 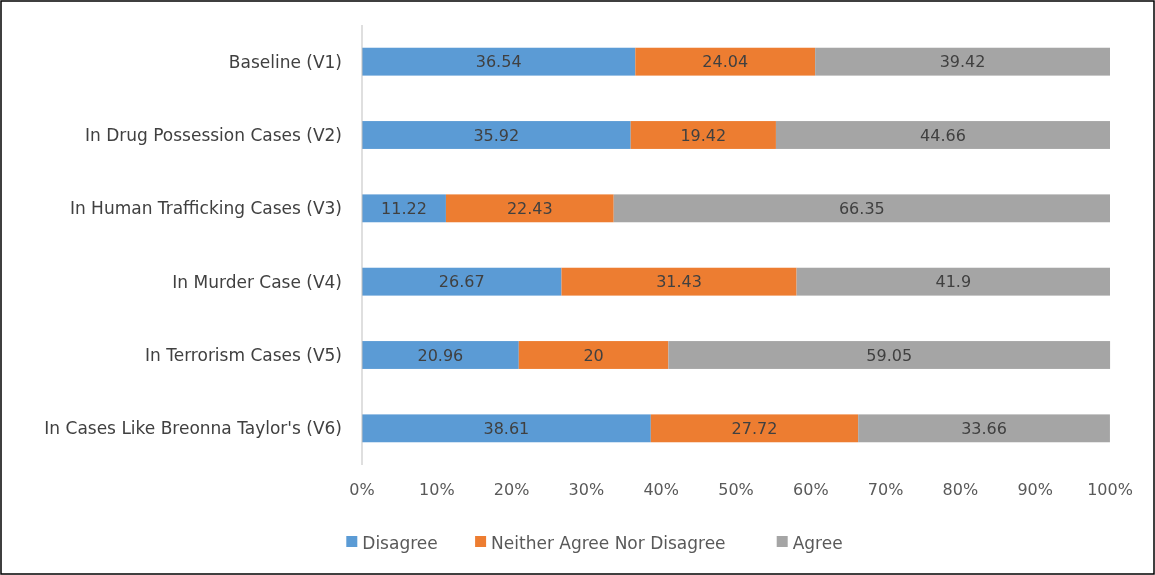 What do you see at coordinates (243, 354) in the screenshot?
I see `y-tick-label: In Terrorism Cases (V5)` at bounding box center [243, 354].